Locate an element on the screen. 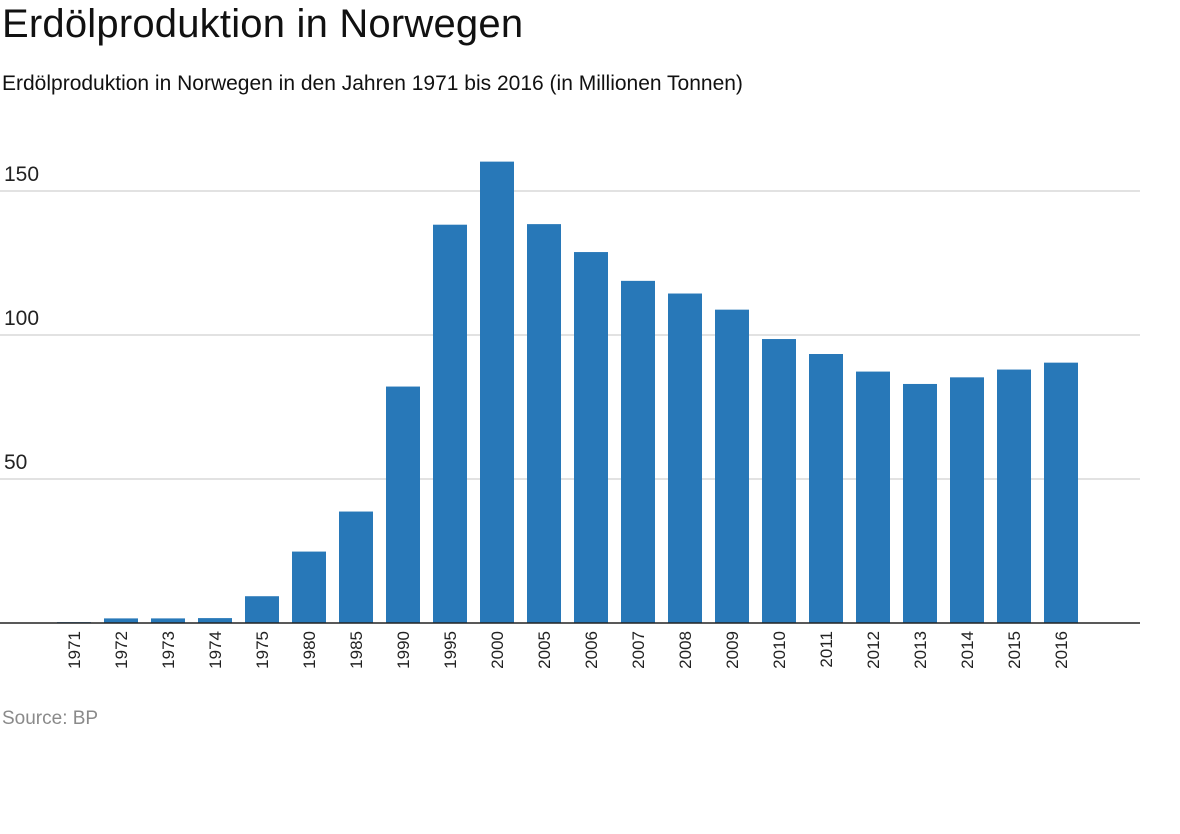  bar-1985 is located at coordinates (356, 567).